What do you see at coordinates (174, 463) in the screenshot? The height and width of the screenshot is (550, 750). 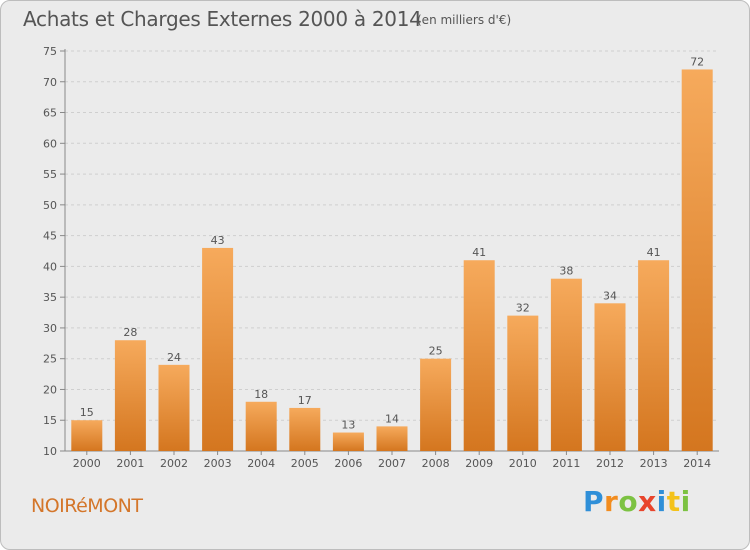 I see `x-tick-label: 2002` at bounding box center [174, 463].